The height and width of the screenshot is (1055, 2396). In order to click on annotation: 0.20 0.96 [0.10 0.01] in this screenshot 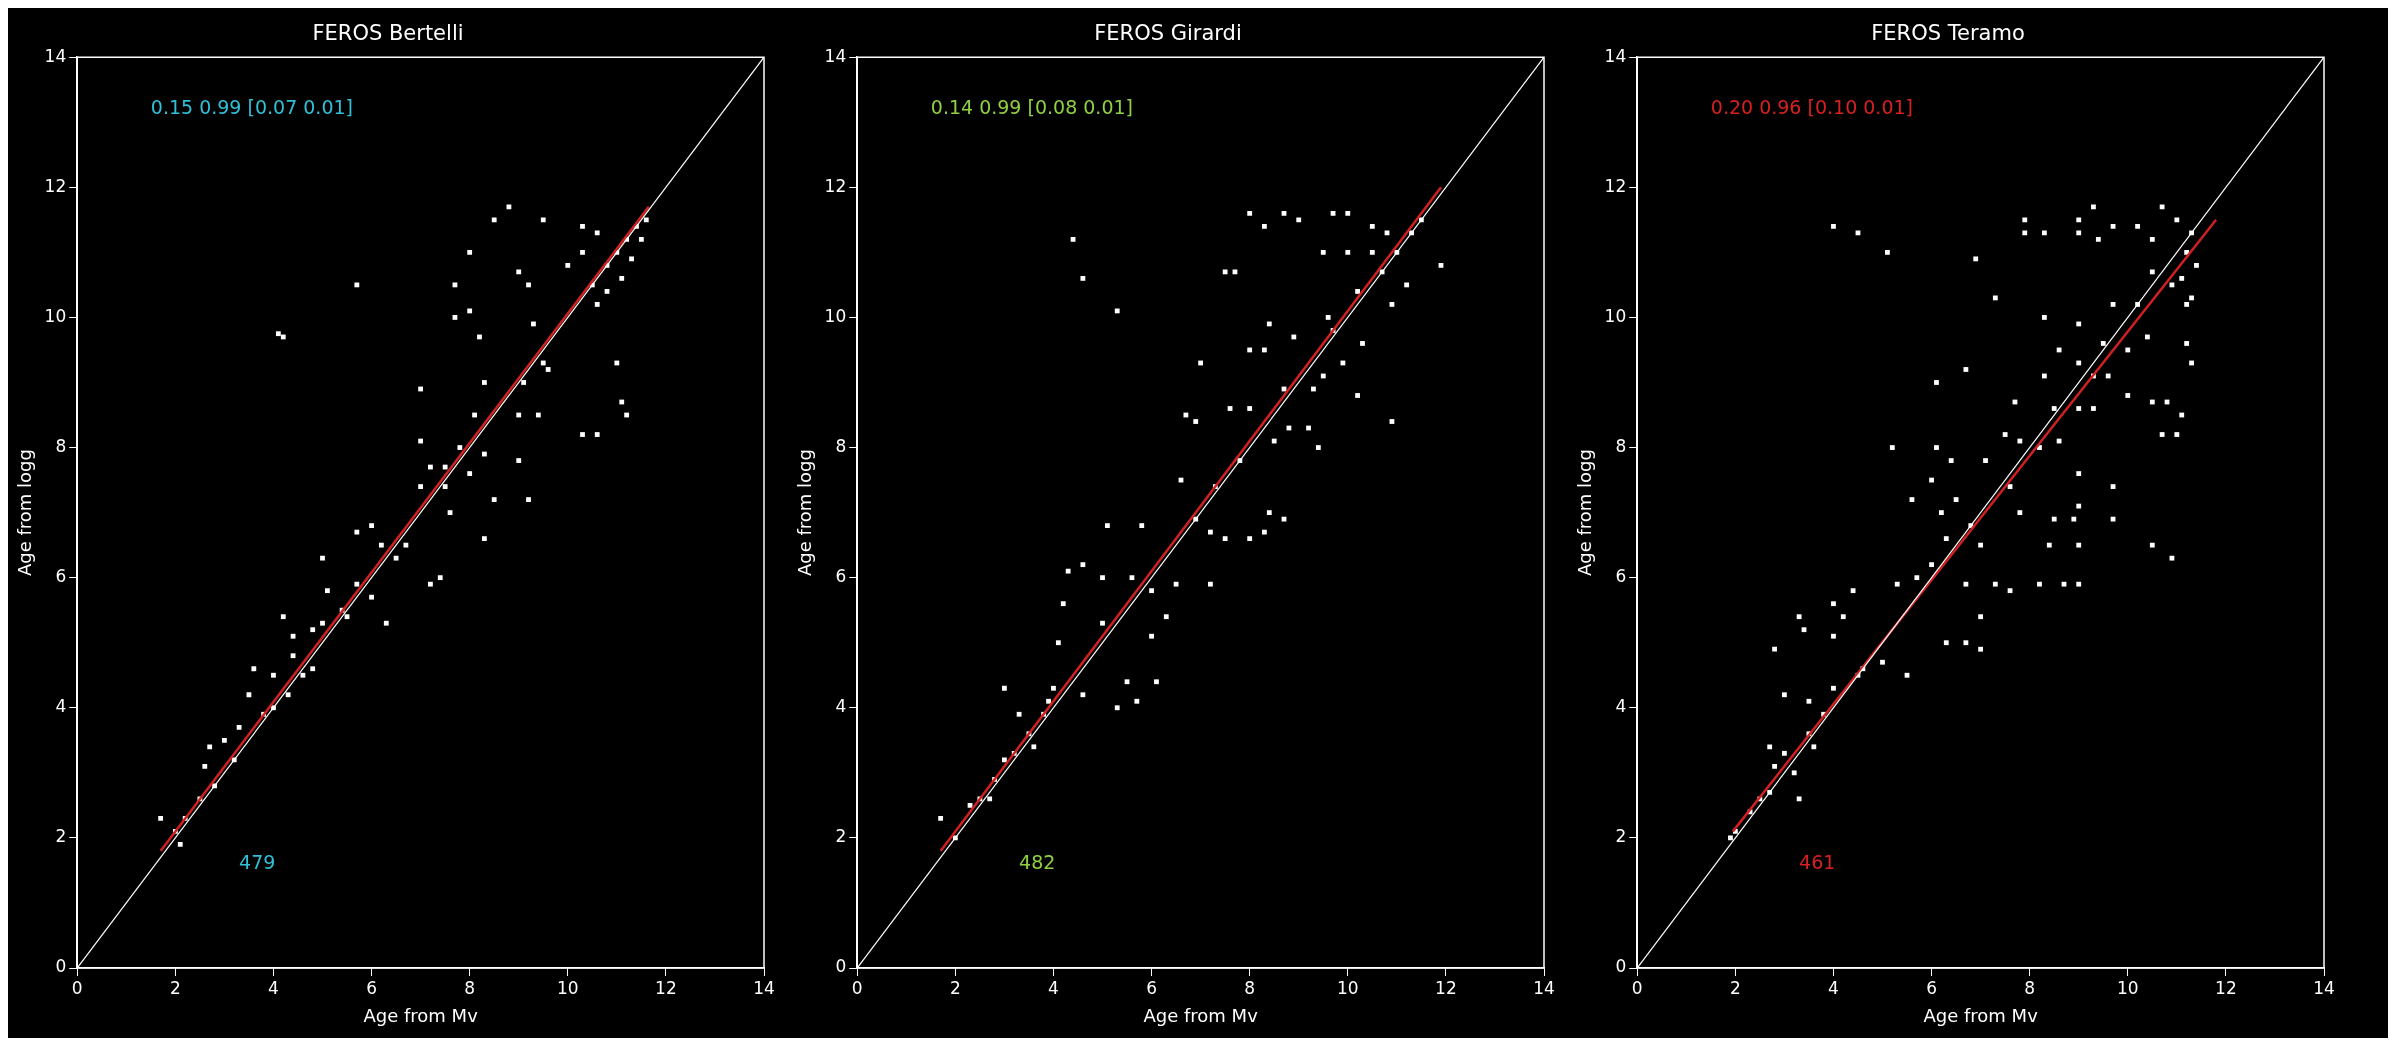, I will do `click(1811, 107)`.